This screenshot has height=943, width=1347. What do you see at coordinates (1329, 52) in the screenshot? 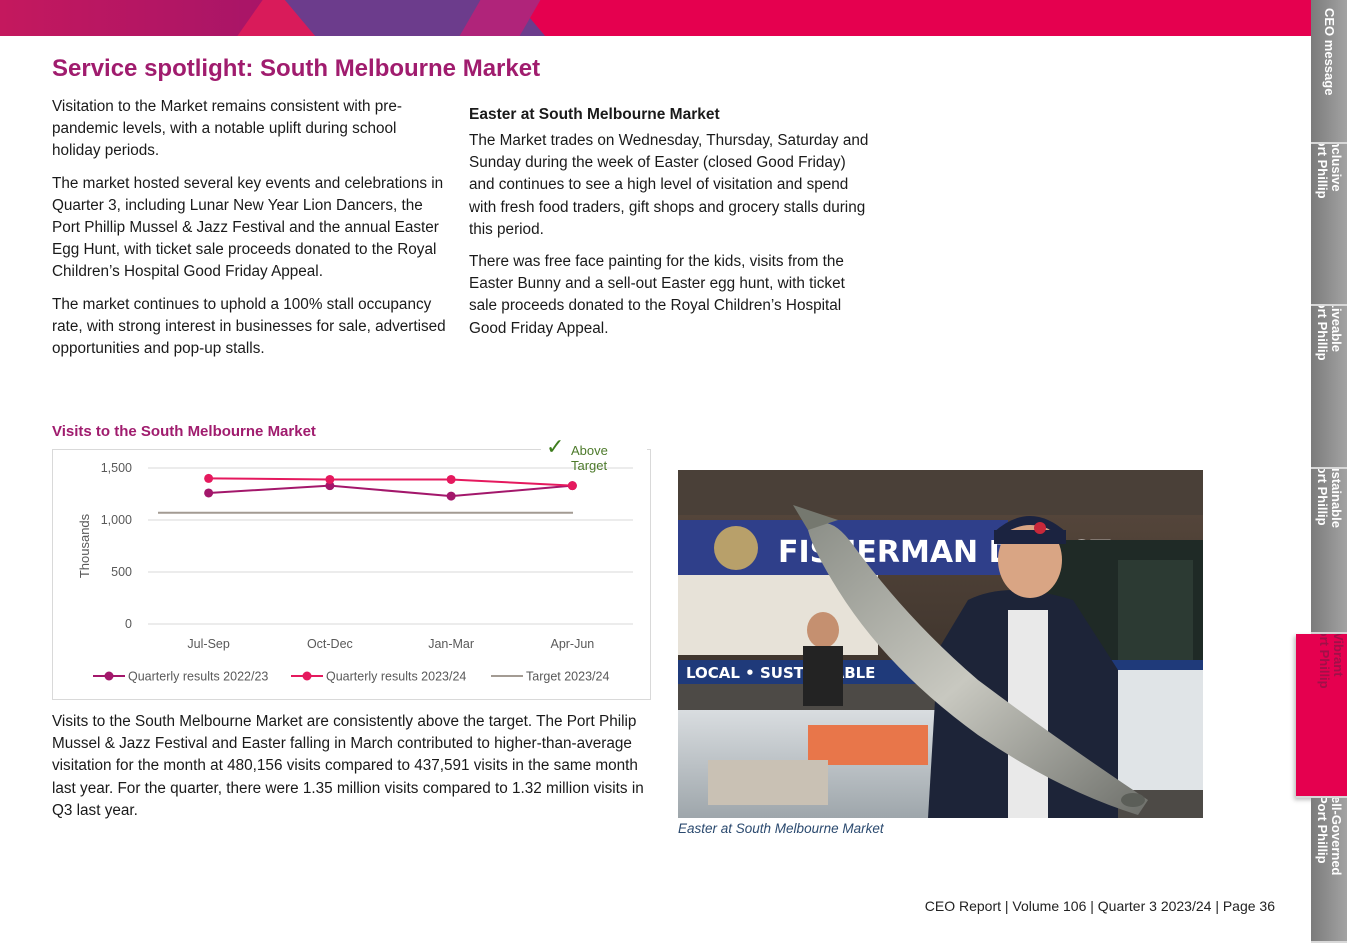
I see `tab-label: CEO message` at bounding box center [1329, 52].